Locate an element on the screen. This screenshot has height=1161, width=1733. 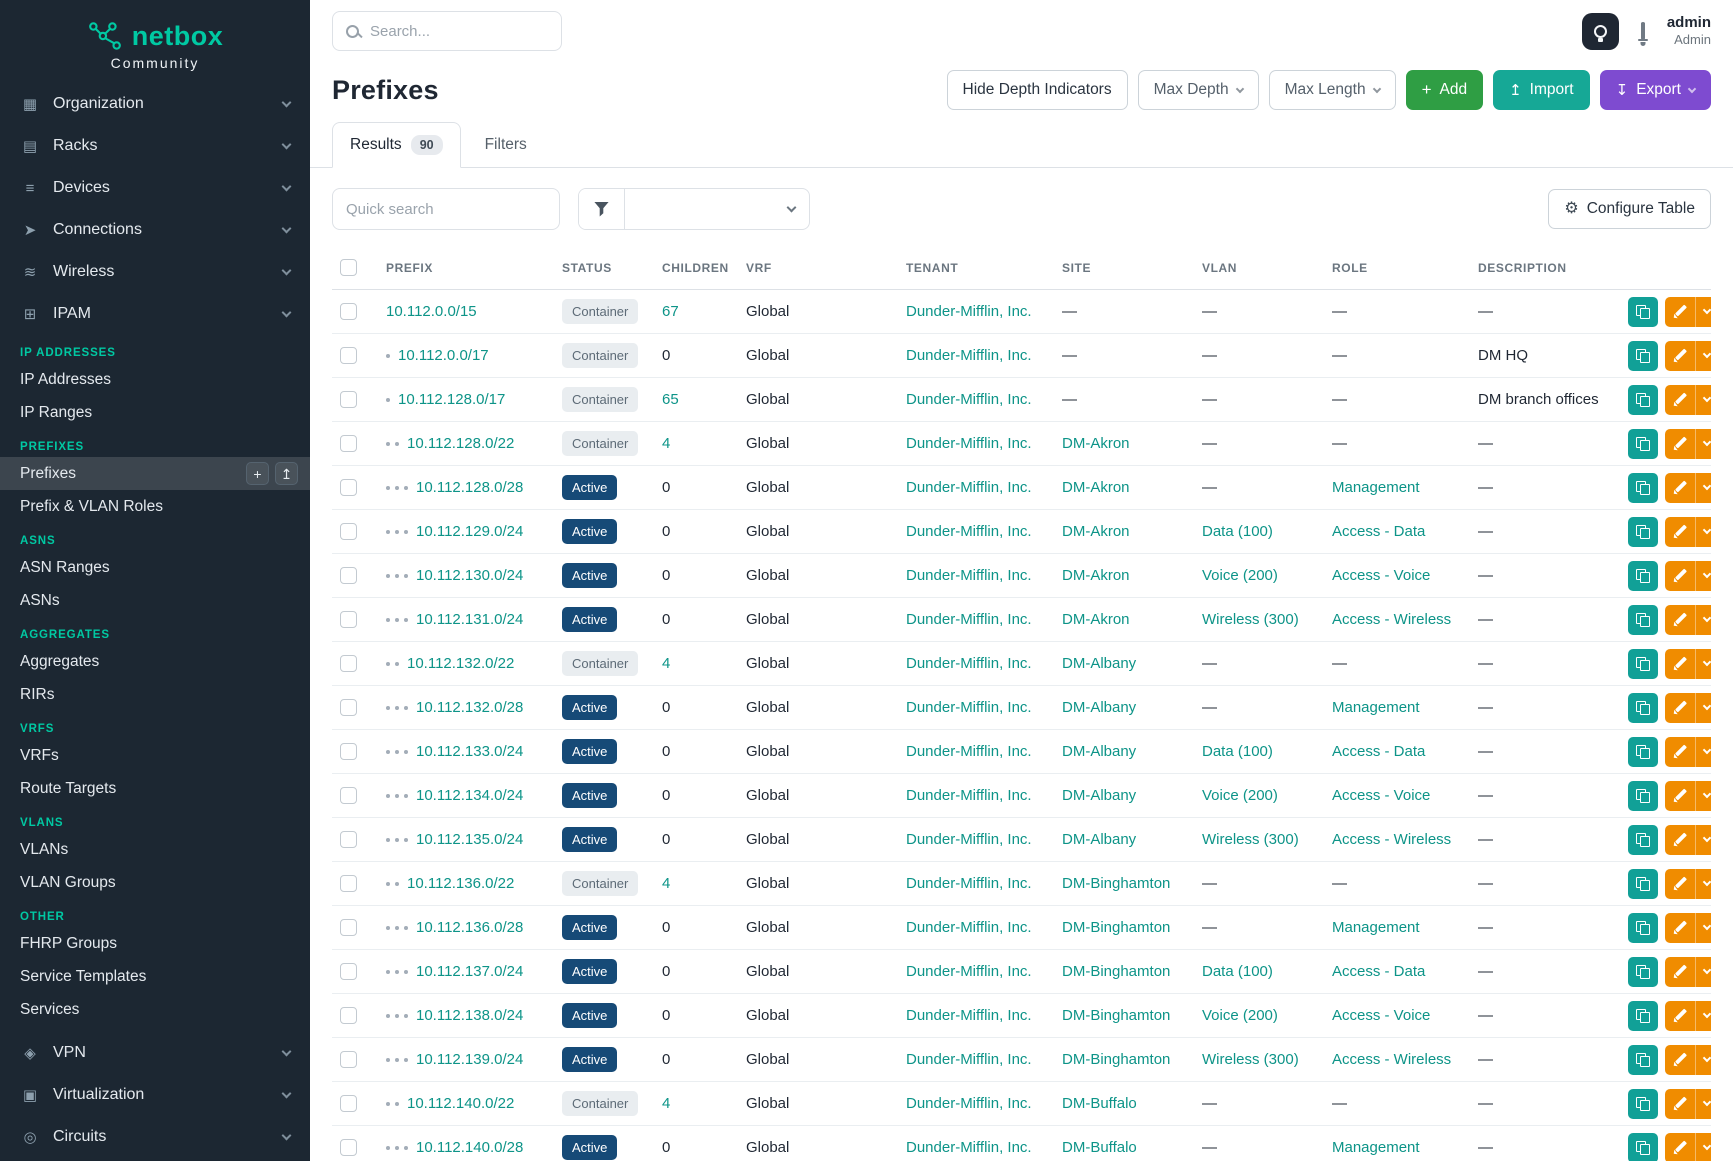
prefix-link: 10.112.134.0/24 is located at coordinates (470, 795).